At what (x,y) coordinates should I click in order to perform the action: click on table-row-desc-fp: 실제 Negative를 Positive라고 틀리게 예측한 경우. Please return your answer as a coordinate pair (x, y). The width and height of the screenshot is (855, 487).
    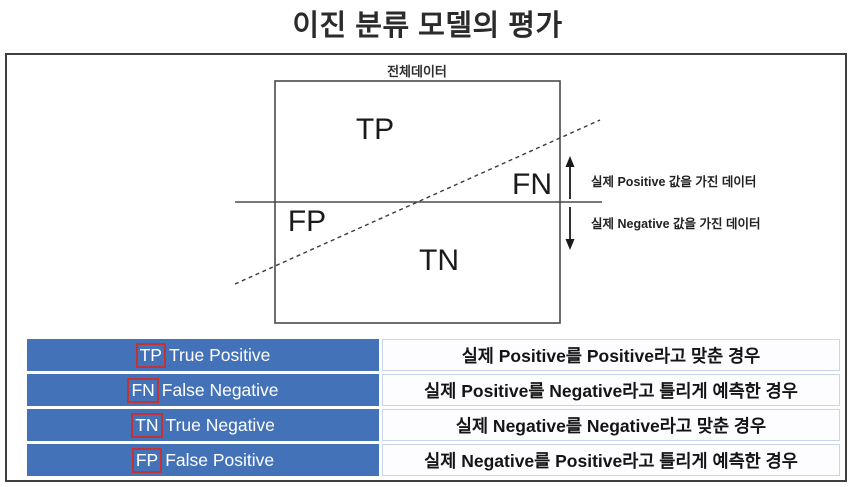
    Looking at the image, I should click on (611, 460).